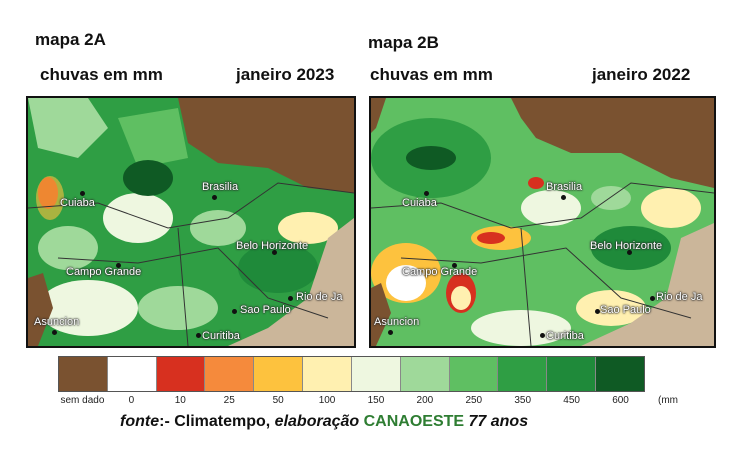 The width and height of the screenshot is (744, 452). I want to click on legend-label: 150, so click(376, 400).